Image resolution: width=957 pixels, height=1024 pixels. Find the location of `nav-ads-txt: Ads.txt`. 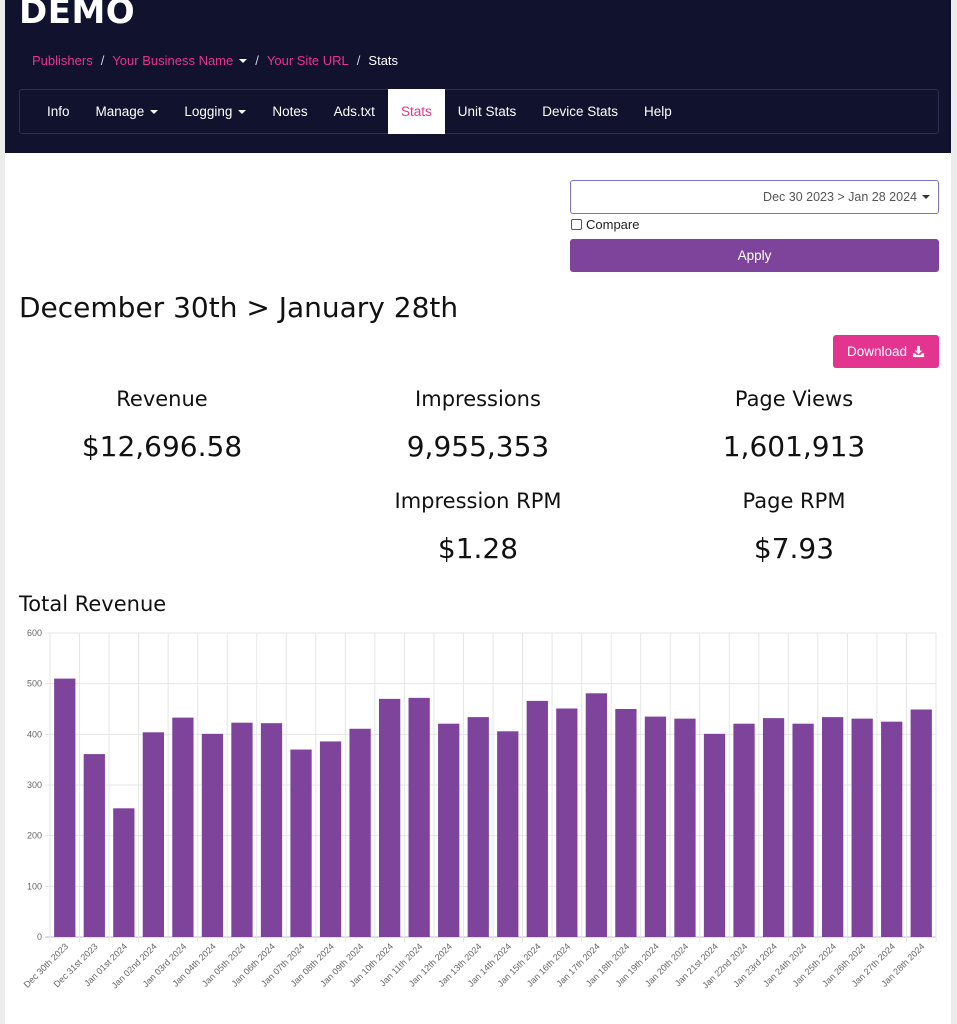

nav-ads-txt: Ads.txt is located at coordinates (354, 111).